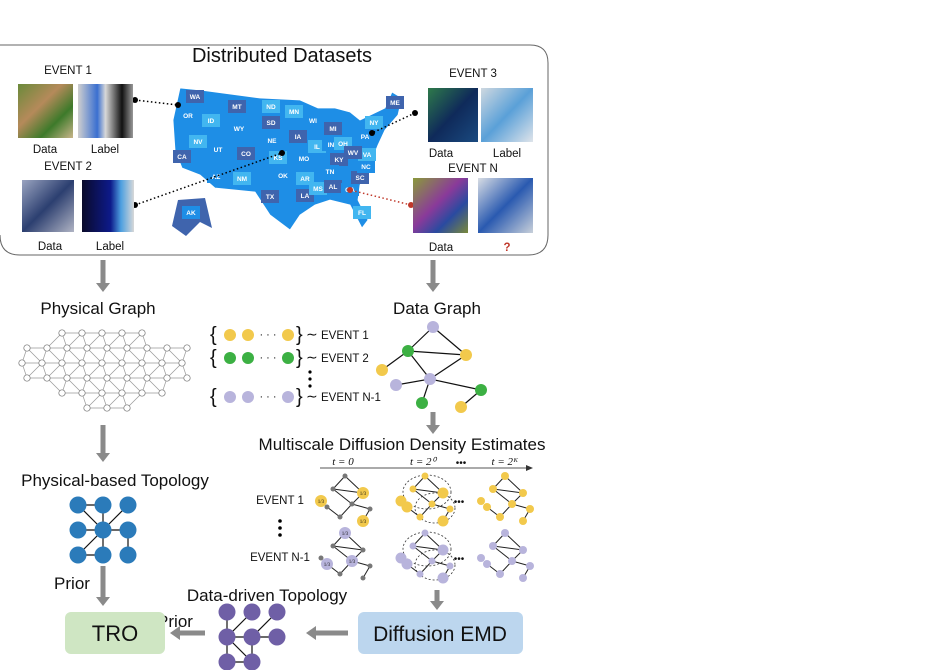  I want to click on data-topology-graph, so click(252, 636).